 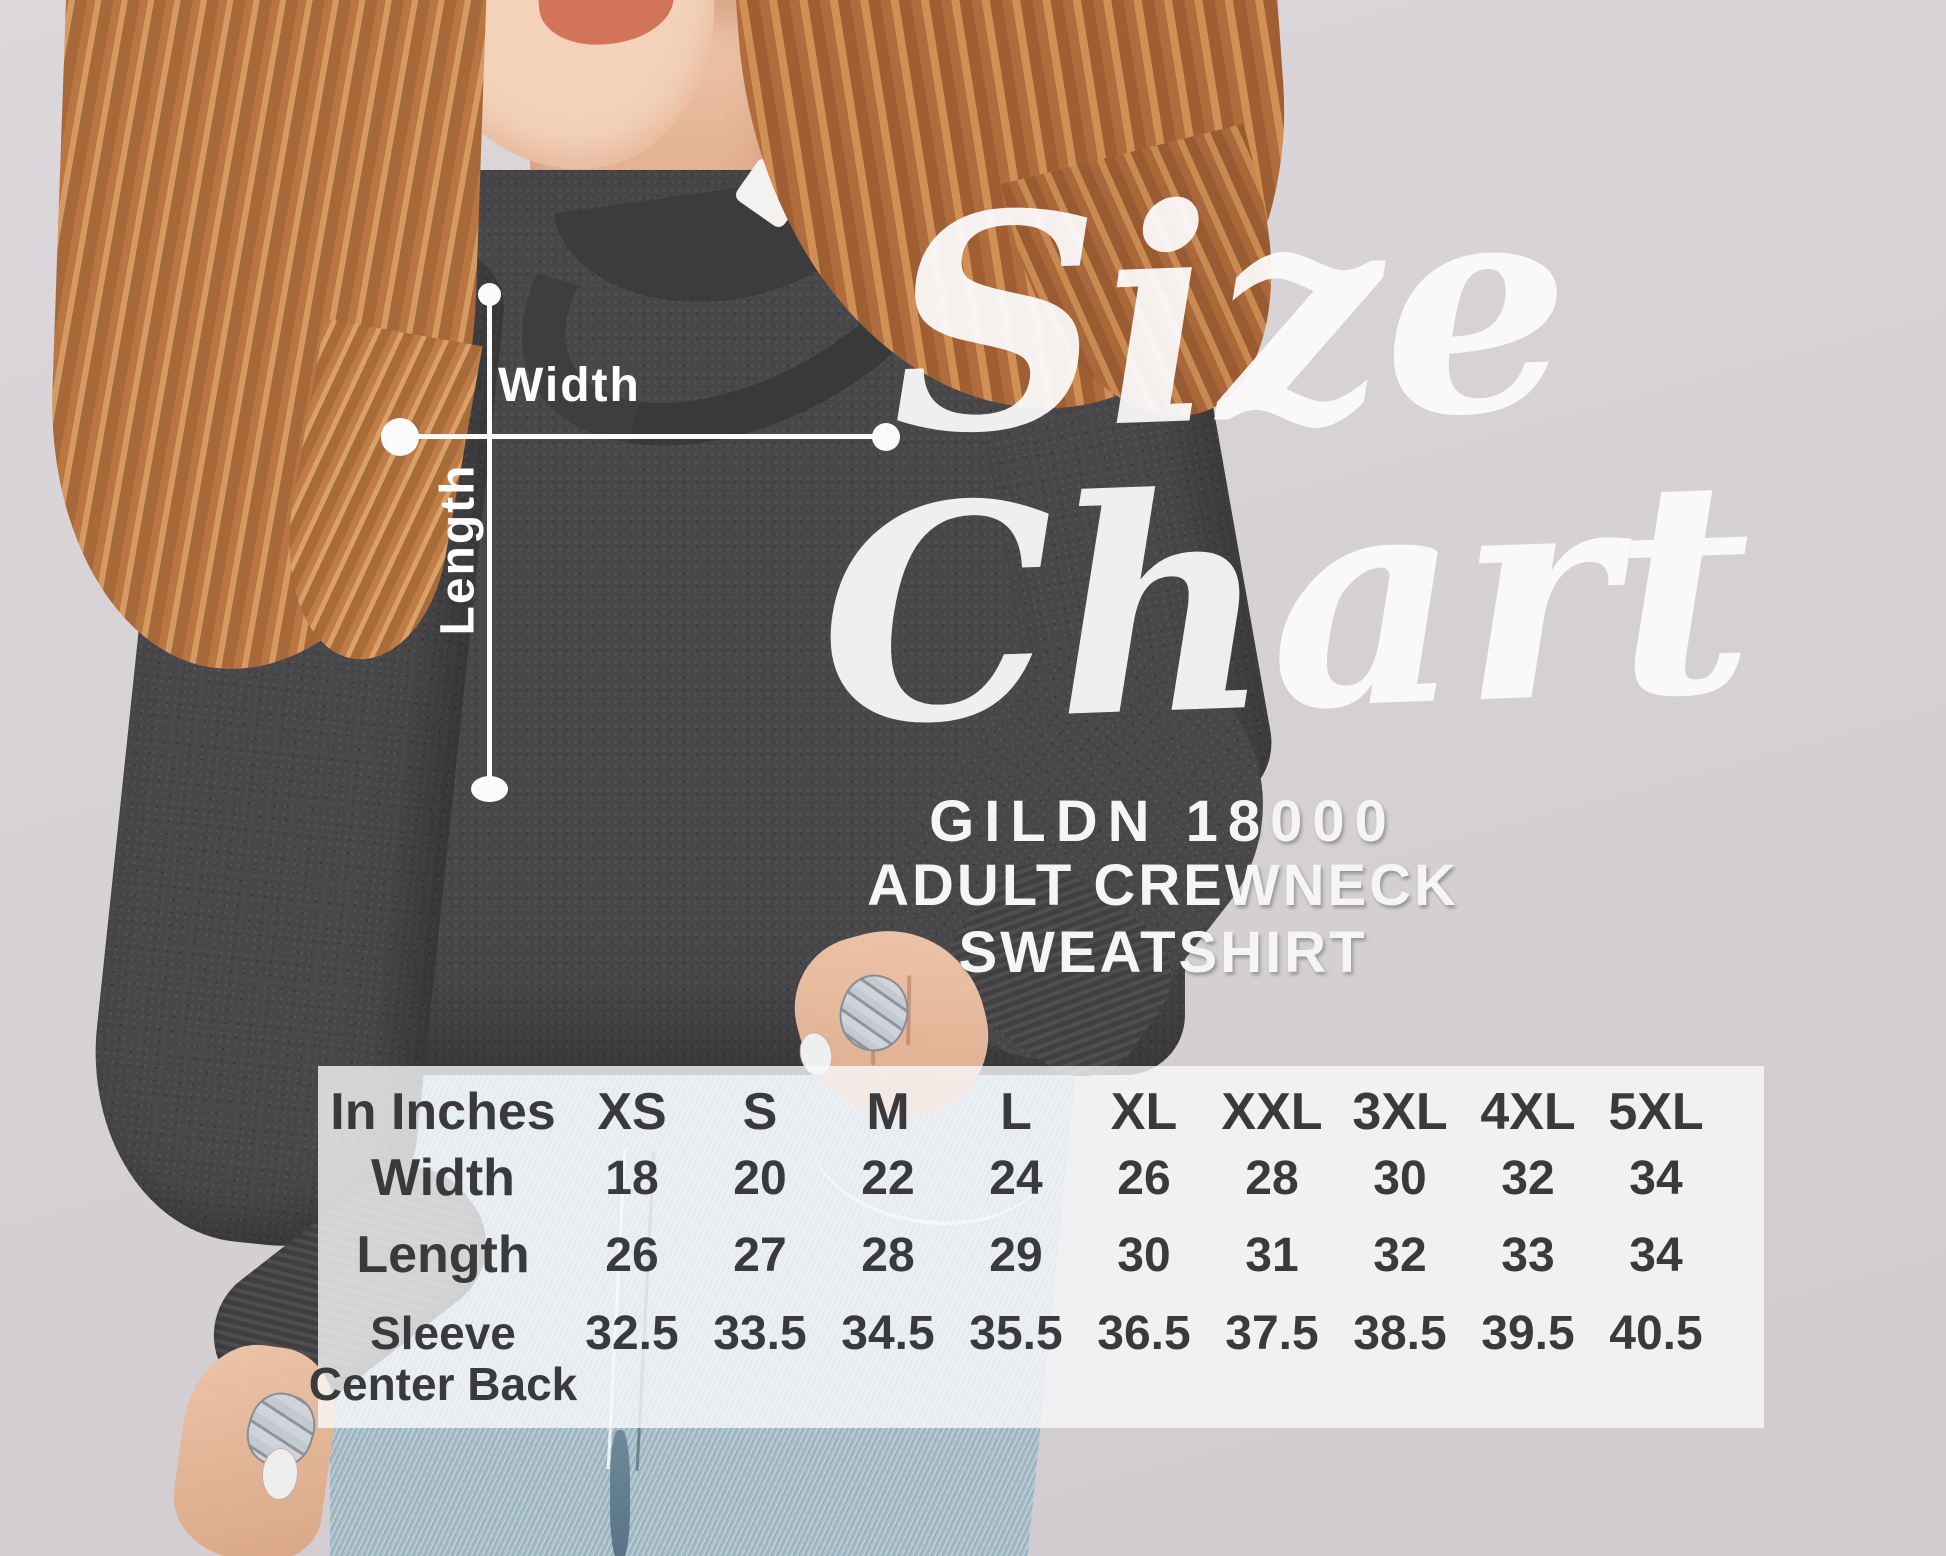 I want to click on sleeve-value: 33.5, so click(x=760, y=1333).